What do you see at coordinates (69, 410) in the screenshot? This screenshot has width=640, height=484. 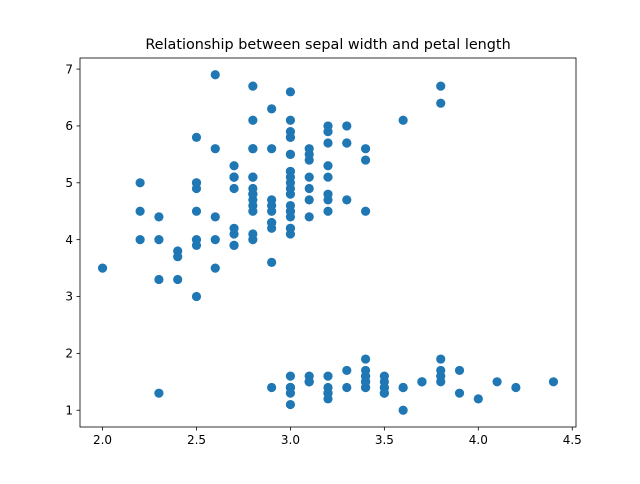 I see `y-tick-label: 1` at bounding box center [69, 410].